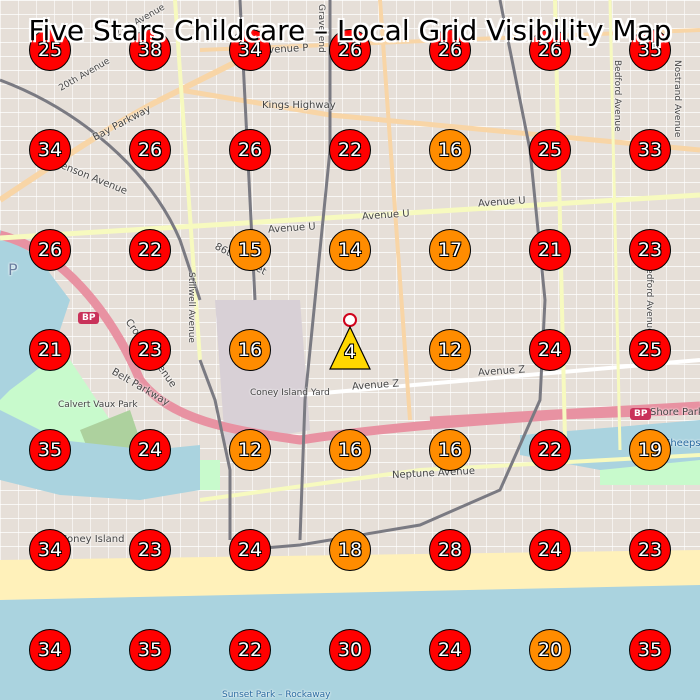 Image resolution: width=700 pixels, height=700 pixels. I want to click on sheepshead-bay-label: Sheepshead Bay, so click(682, 443).